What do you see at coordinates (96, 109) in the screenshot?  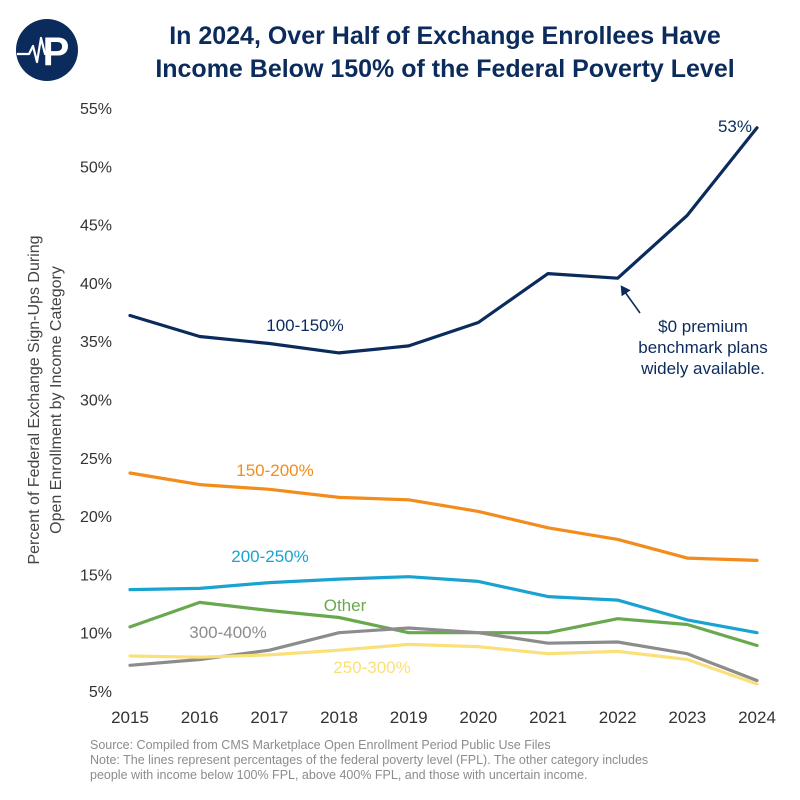 I see `y-tick-label: 55%` at bounding box center [96, 109].